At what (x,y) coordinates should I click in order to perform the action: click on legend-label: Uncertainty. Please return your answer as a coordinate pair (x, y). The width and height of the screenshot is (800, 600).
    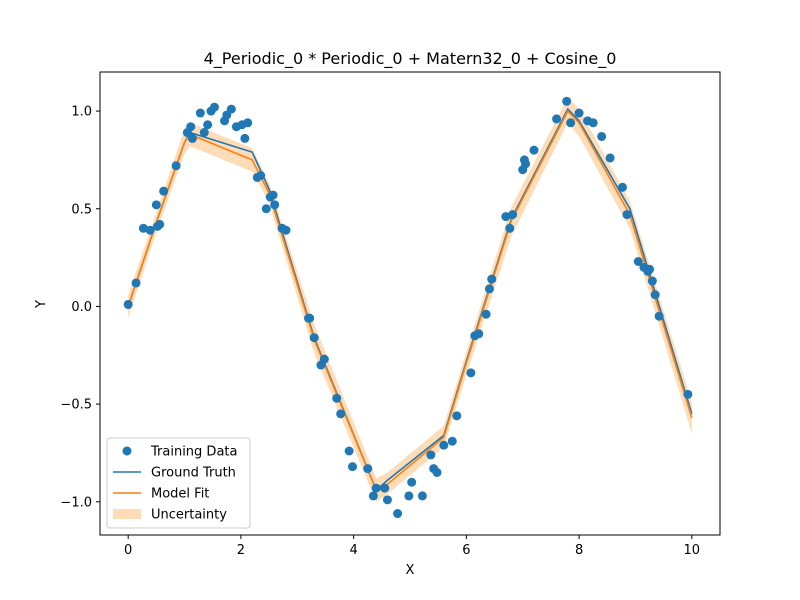
    Looking at the image, I should click on (189, 515).